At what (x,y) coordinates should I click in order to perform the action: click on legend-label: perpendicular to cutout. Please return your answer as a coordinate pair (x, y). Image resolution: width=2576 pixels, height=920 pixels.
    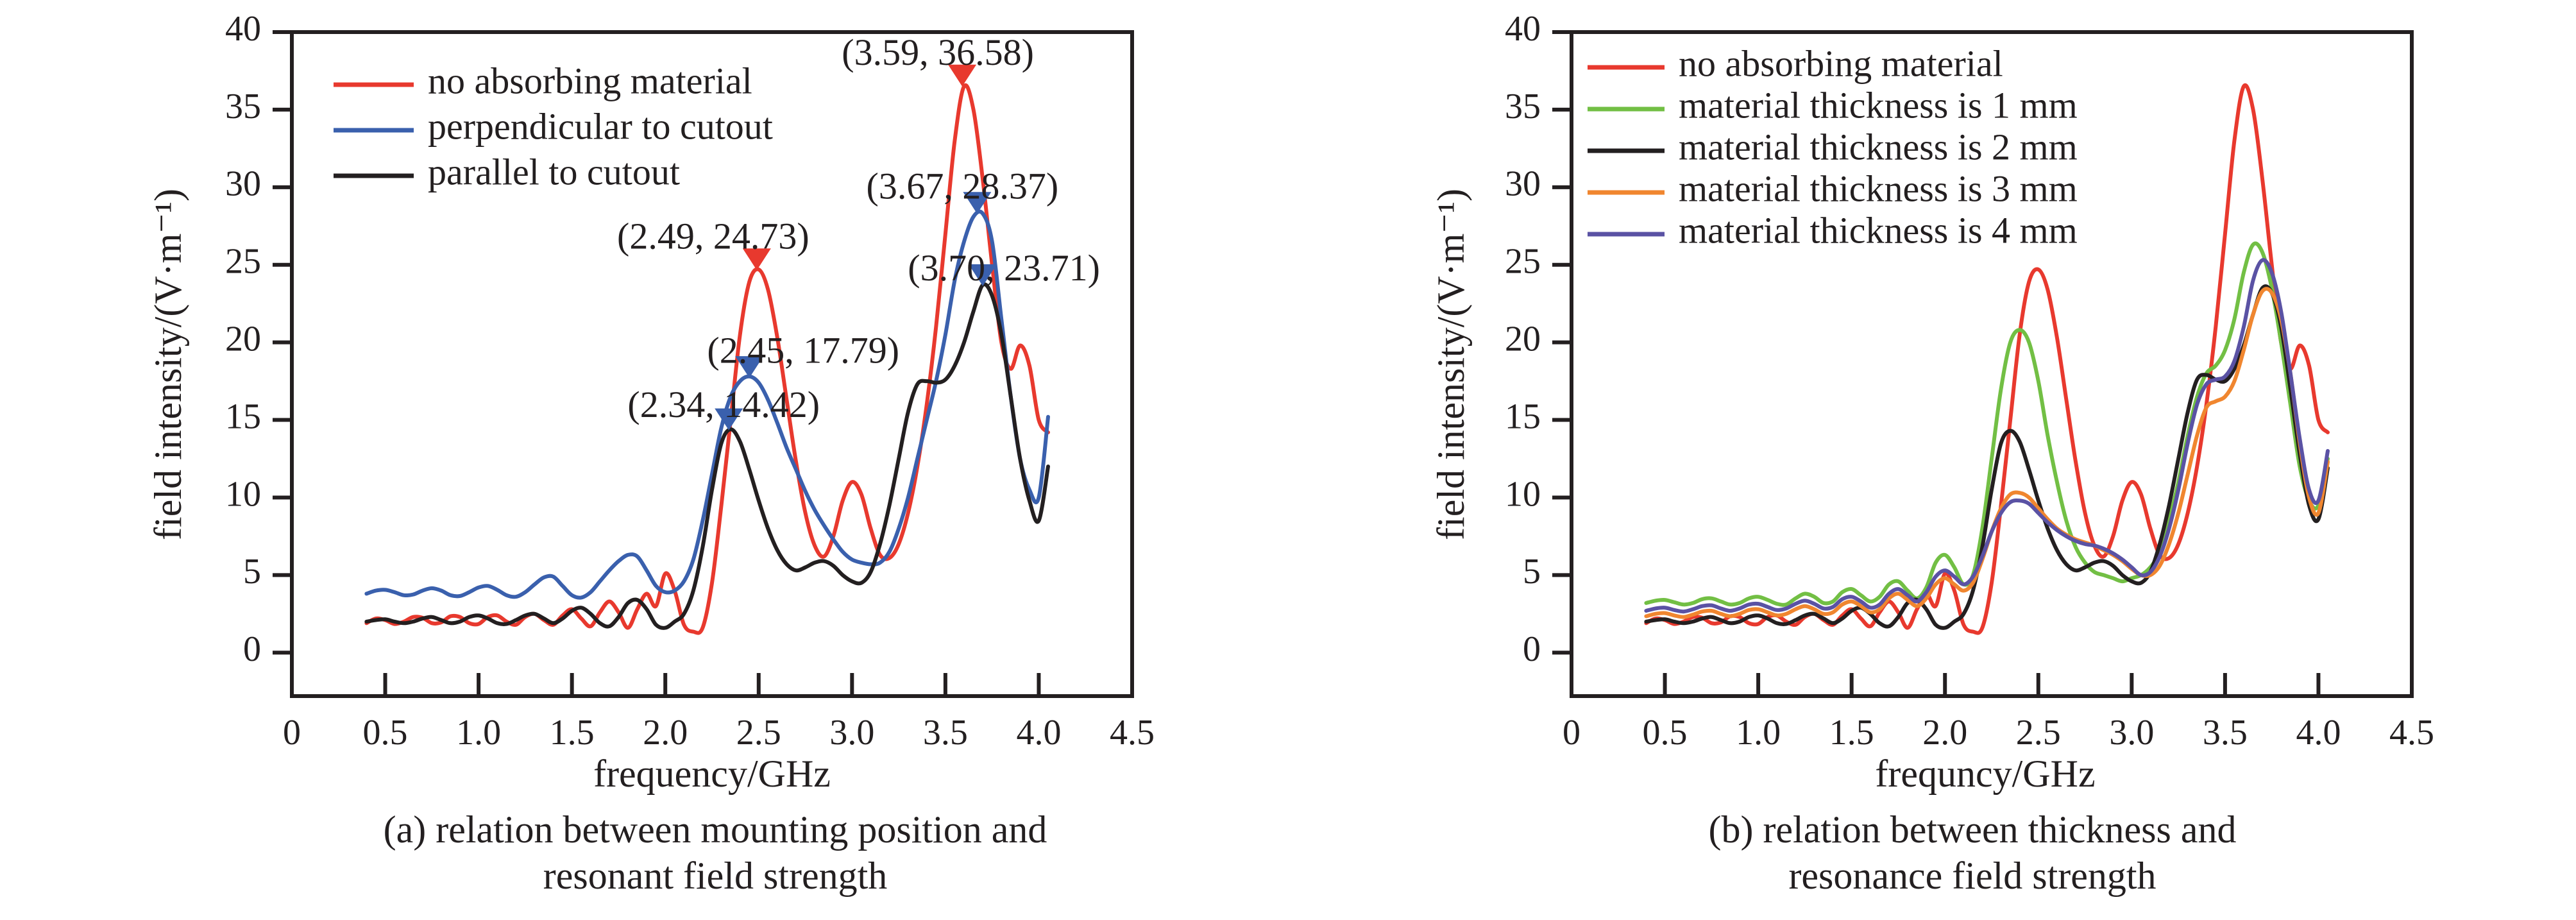
    Looking at the image, I should click on (600, 126).